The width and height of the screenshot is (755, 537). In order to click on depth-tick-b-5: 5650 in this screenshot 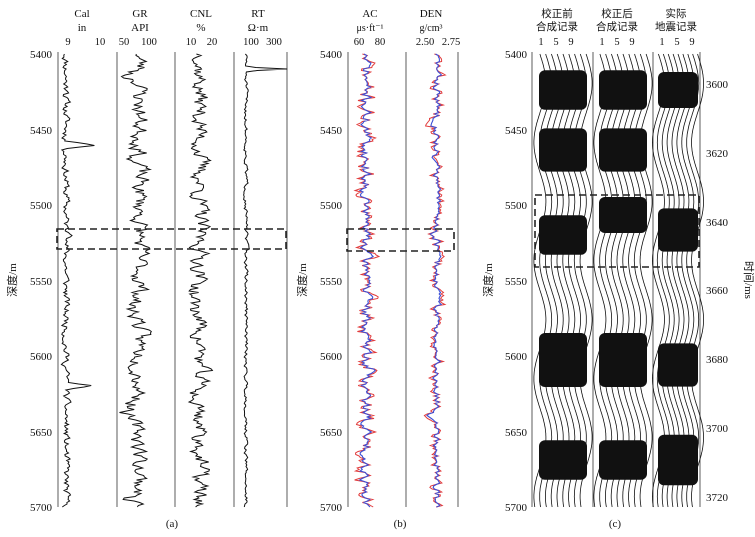, I will do `click(331, 433)`.